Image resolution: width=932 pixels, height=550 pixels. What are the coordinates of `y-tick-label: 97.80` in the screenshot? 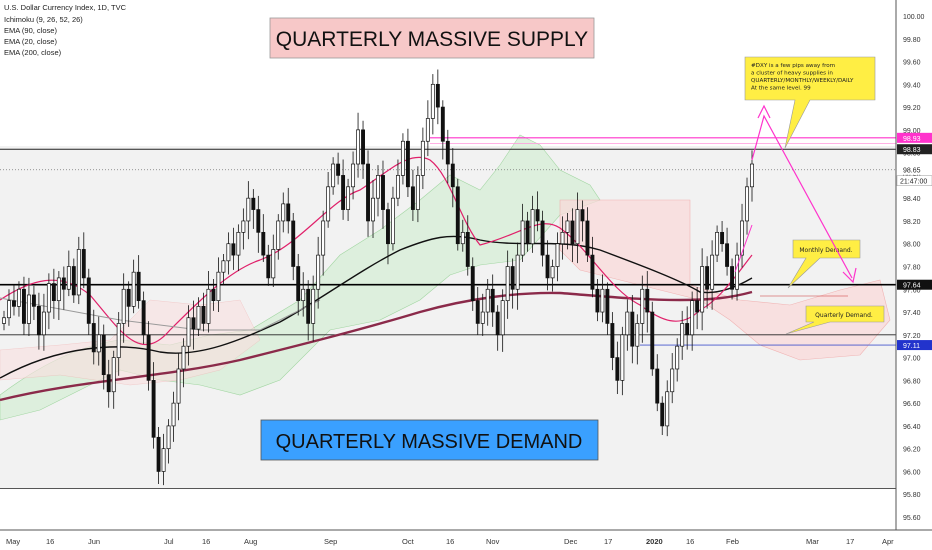 It's located at (912, 268).